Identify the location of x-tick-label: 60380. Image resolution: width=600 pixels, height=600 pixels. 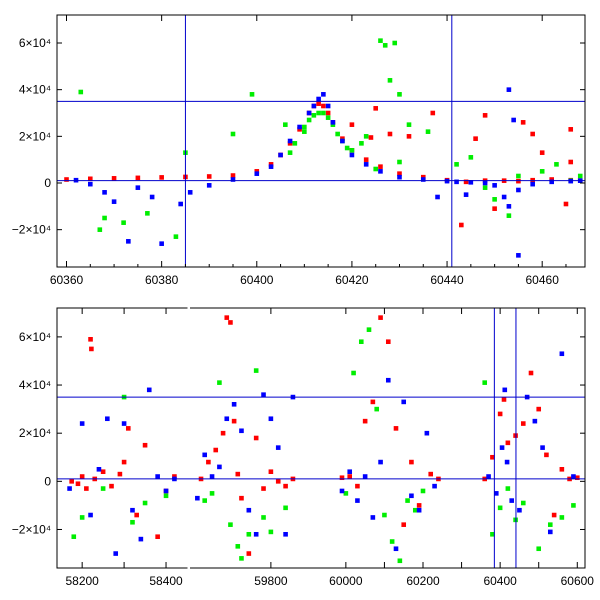
(162, 280).